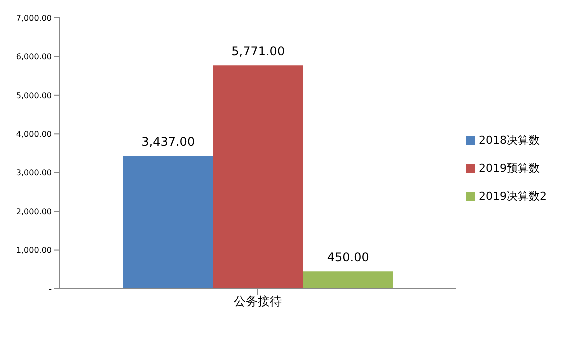 The image size is (575, 337). I want to click on legend-label: 2019预算数, so click(509, 168).